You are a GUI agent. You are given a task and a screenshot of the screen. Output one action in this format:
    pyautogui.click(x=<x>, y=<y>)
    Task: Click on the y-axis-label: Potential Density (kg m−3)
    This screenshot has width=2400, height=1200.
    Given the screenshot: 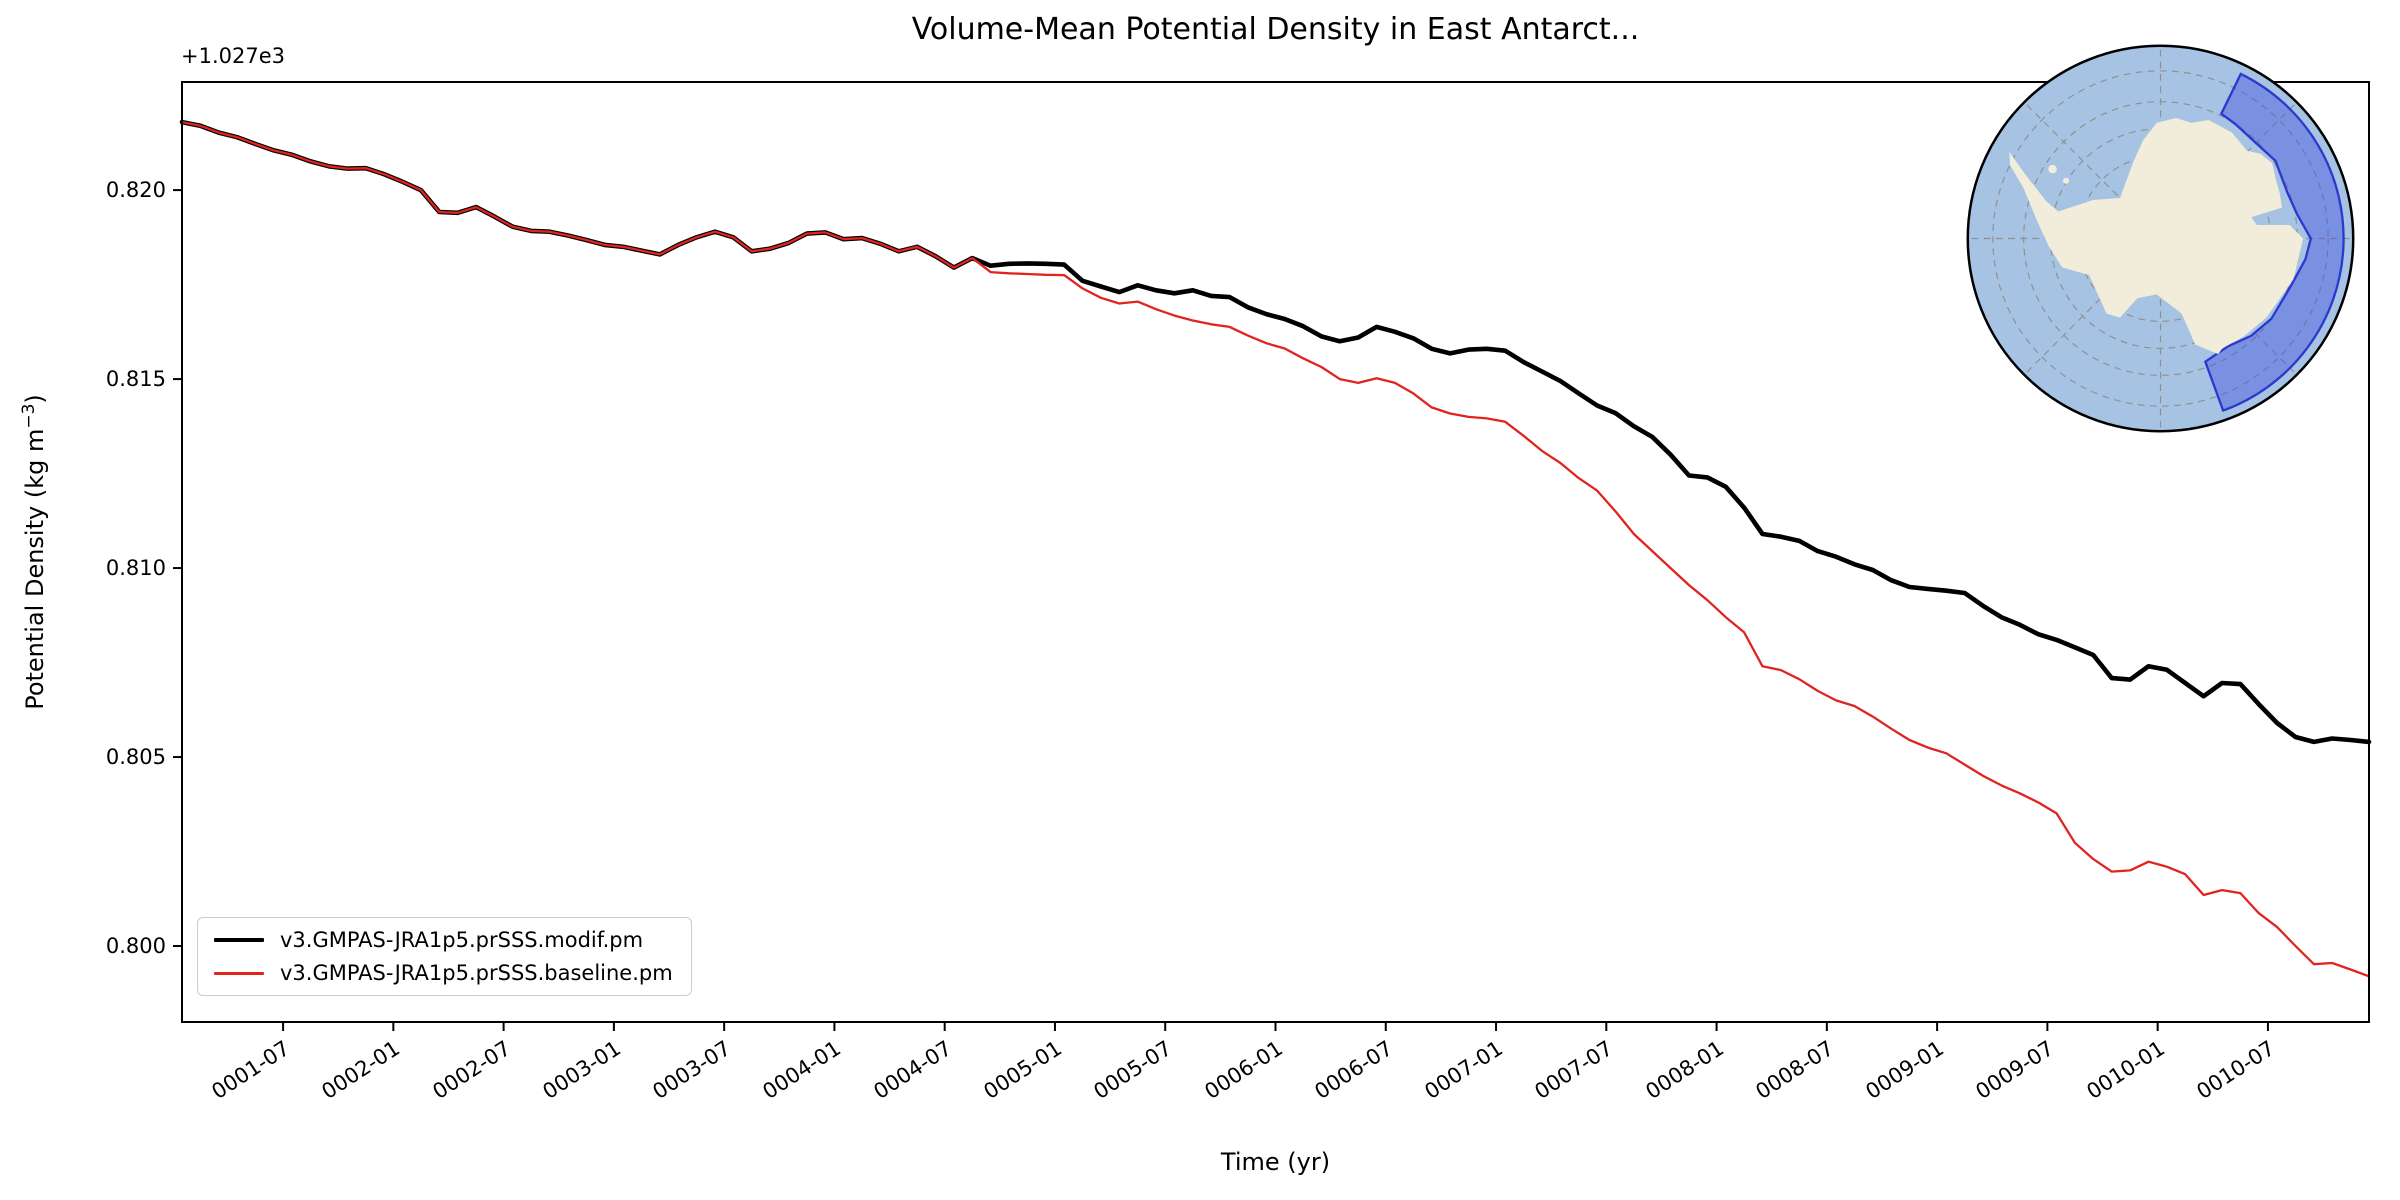 What is the action you would take?
    pyautogui.click(x=34, y=552)
    